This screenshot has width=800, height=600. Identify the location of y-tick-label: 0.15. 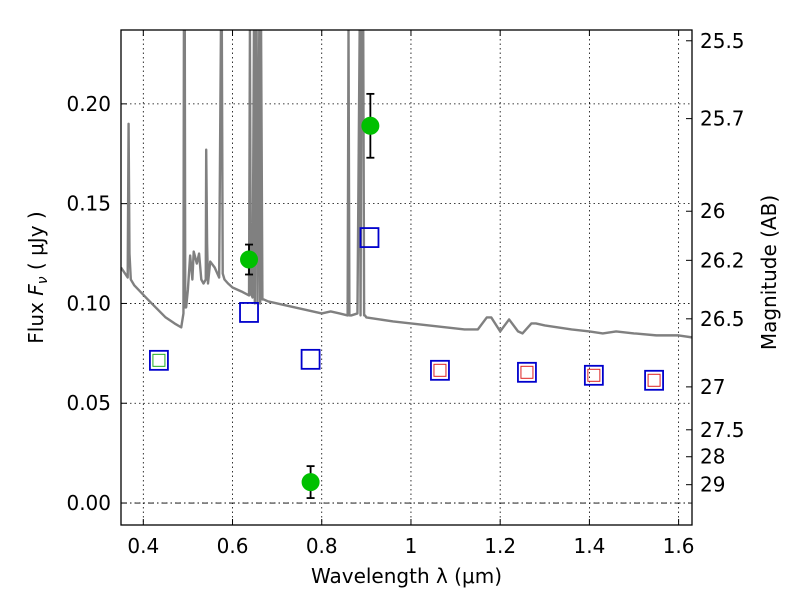
(88, 204).